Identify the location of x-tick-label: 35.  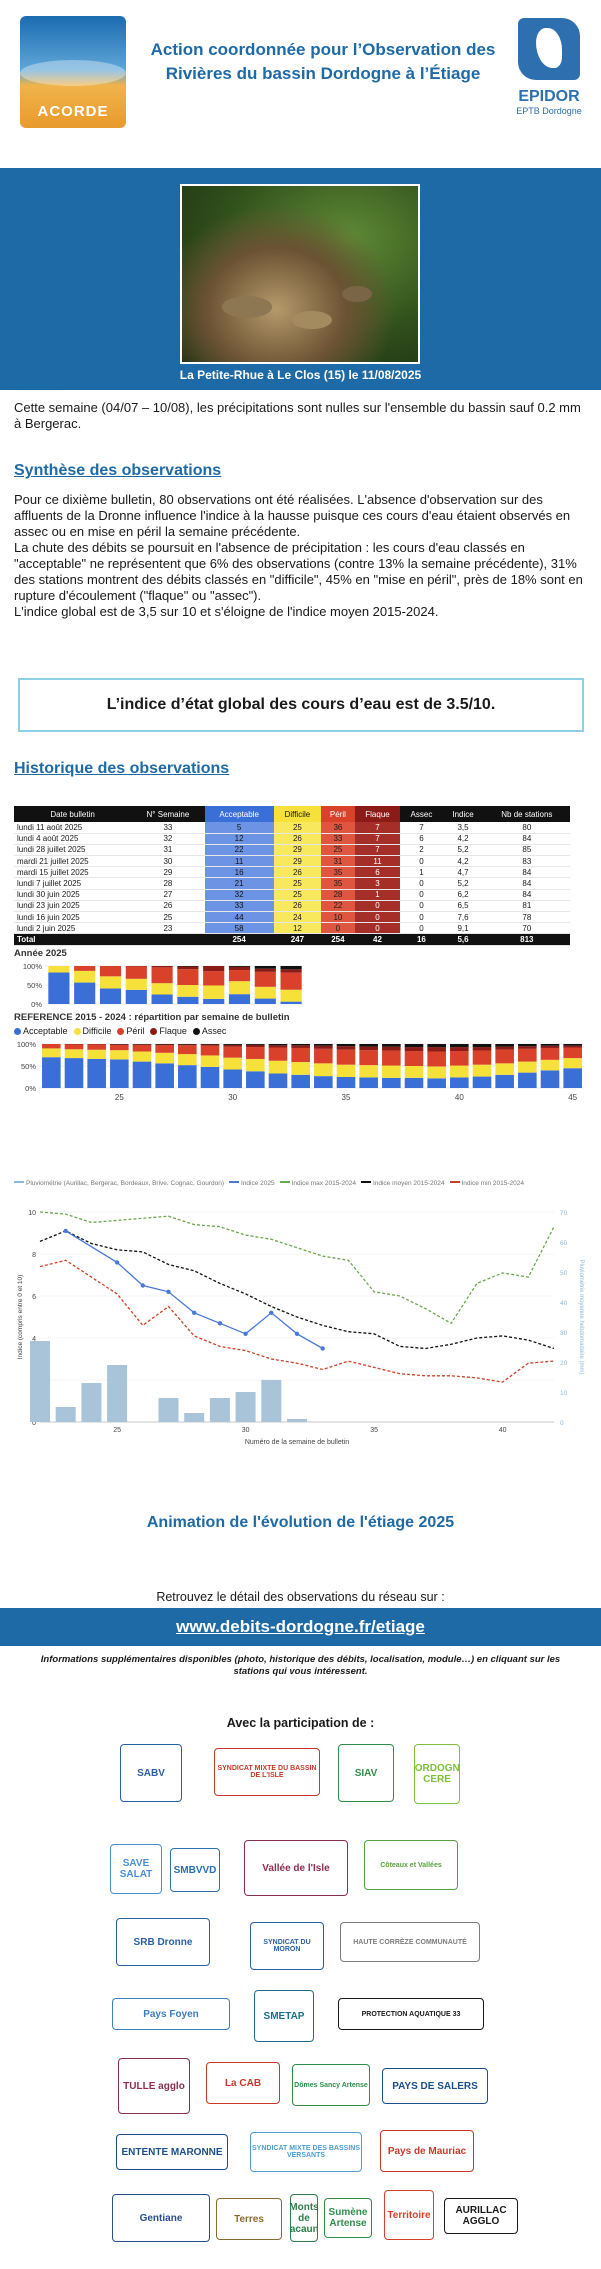
(374, 1430).